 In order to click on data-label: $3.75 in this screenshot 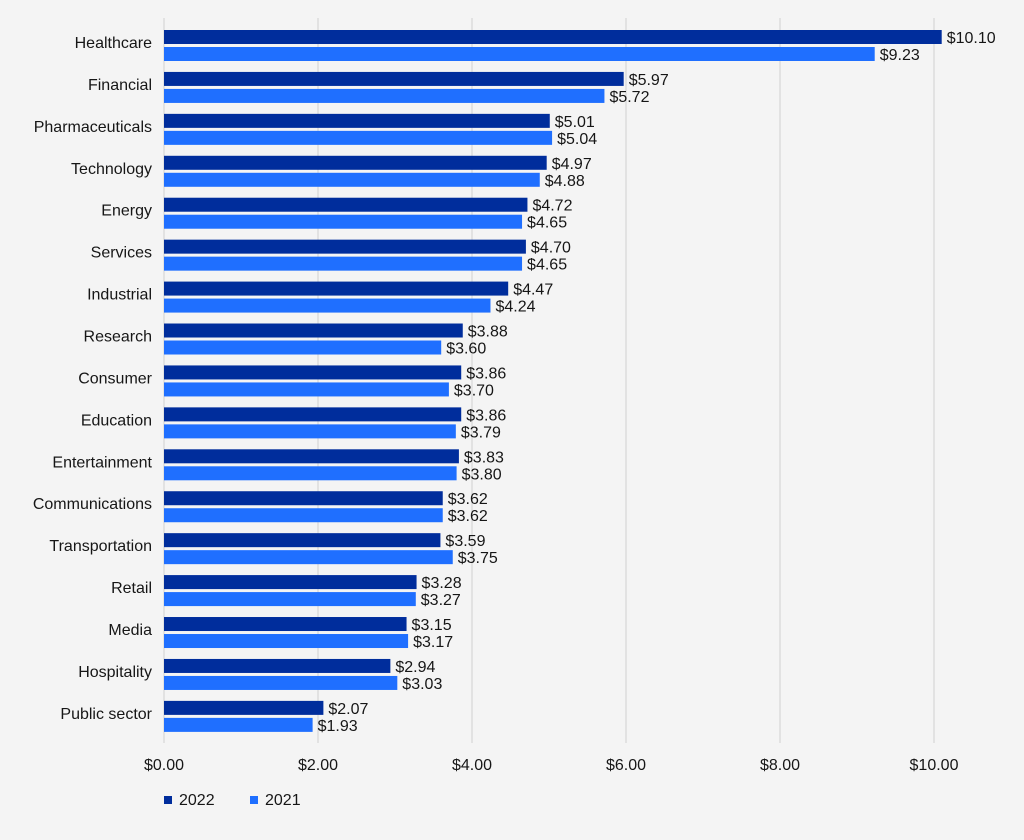, I will do `click(478, 558)`.